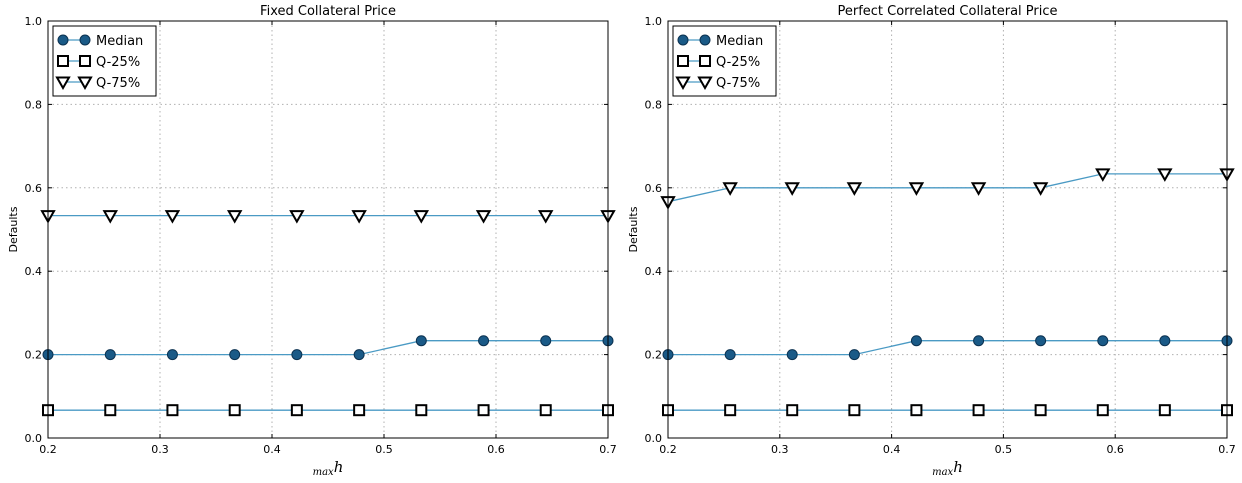 The width and height of the screenshot is (1242, 483). Describe the element at coordinates (958, 467) in the screenshot. I see `x-axis-label-main: h` at that location.